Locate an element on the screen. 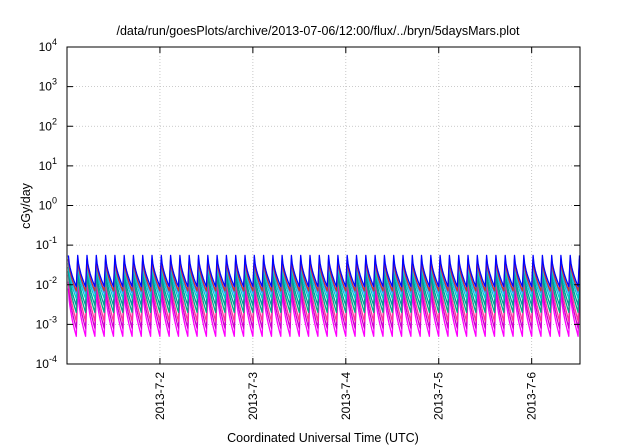 The image size is (640, 448). x-tick-label: 2013-7-2 is located at coordinates (160, 396).